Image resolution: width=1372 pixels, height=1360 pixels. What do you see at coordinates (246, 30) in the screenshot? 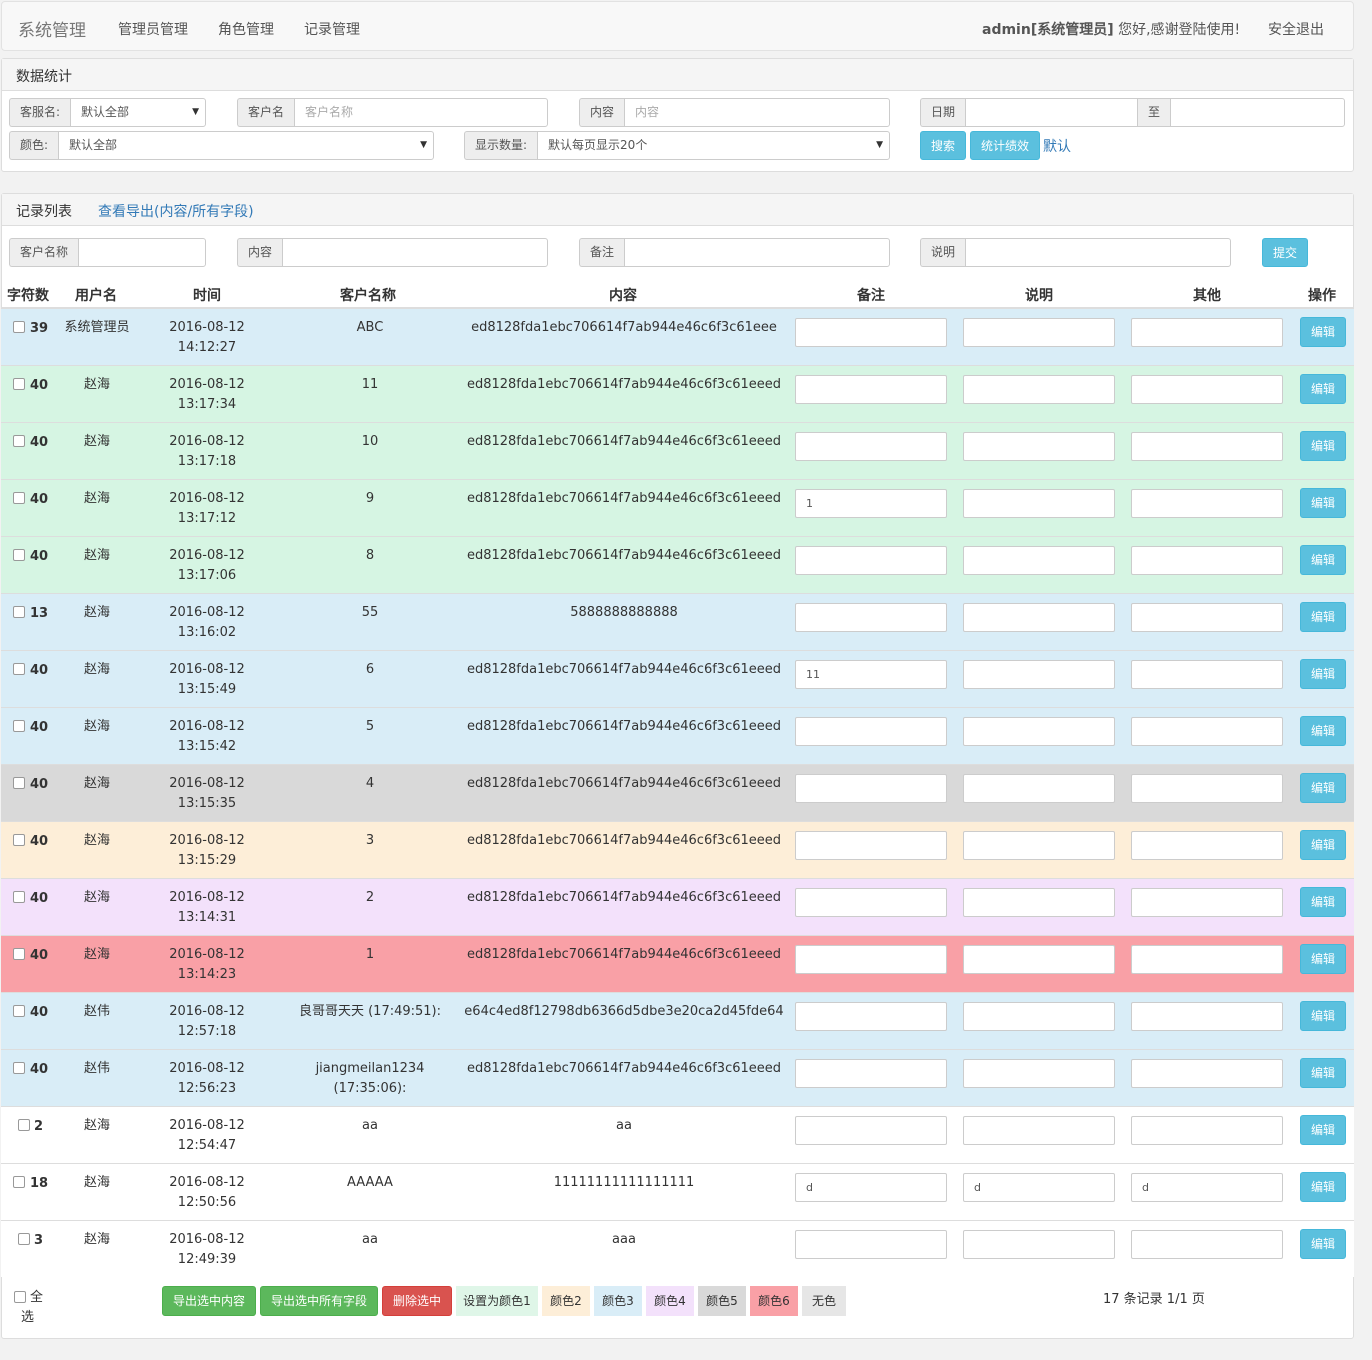
I see `nav-role-management: 角色管理` at bounding box center [246, 30].